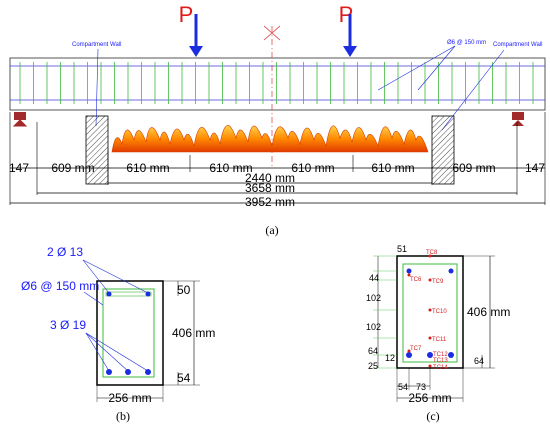 This screenshot has height=430, width=550. Describe the element at coordinates (123, 416) in the screenshot. I see `caption-b: (b)` at that location.